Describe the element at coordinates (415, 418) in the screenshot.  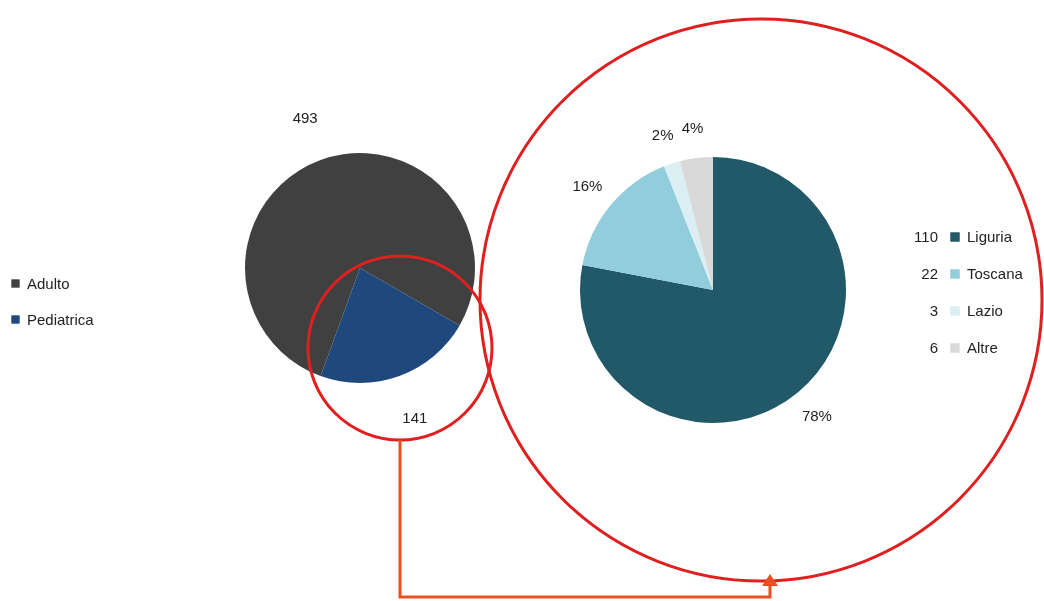
I see `data-label: 141` at that location.